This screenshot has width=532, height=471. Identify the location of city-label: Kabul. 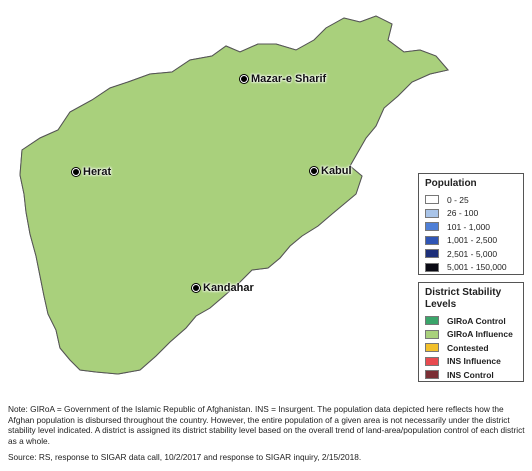
(336, 171).